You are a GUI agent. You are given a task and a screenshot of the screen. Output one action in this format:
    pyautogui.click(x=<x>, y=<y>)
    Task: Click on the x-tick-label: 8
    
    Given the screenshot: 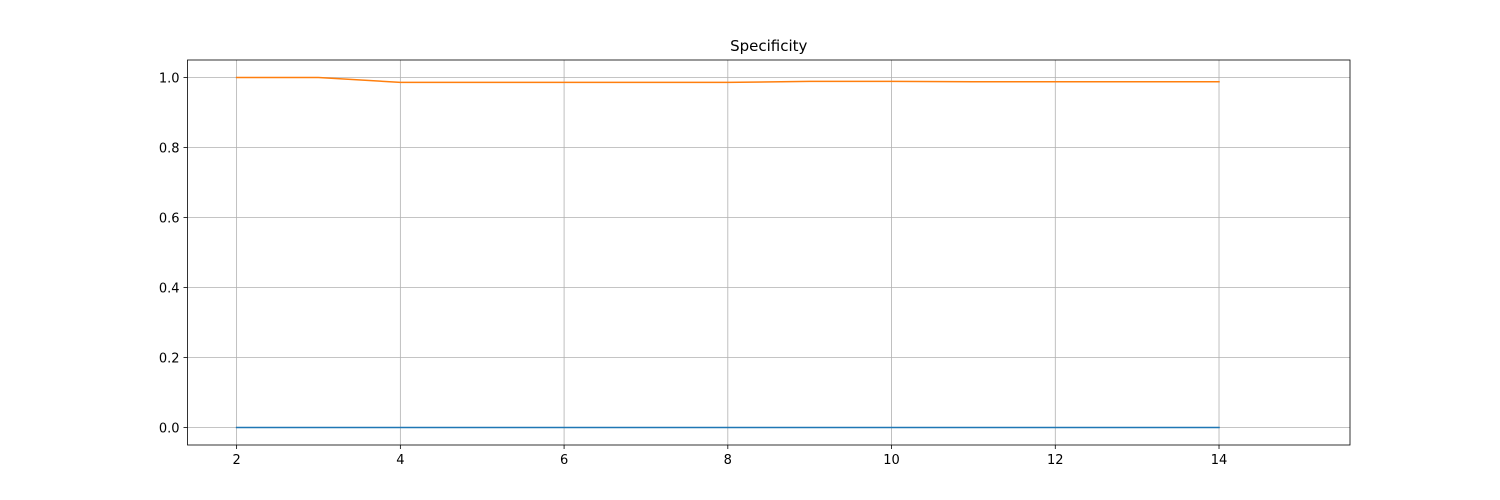 What is the action you would take?
    pyautogui.click(x=728, y=460)
    